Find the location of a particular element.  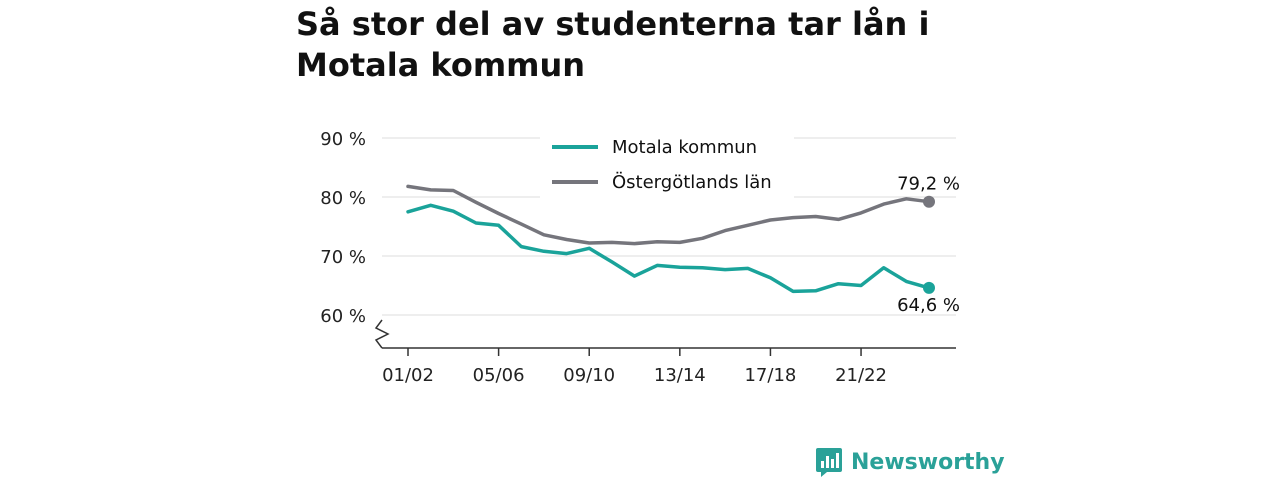

x-tick-label: 17/18 is located at coordinates (770, 375).